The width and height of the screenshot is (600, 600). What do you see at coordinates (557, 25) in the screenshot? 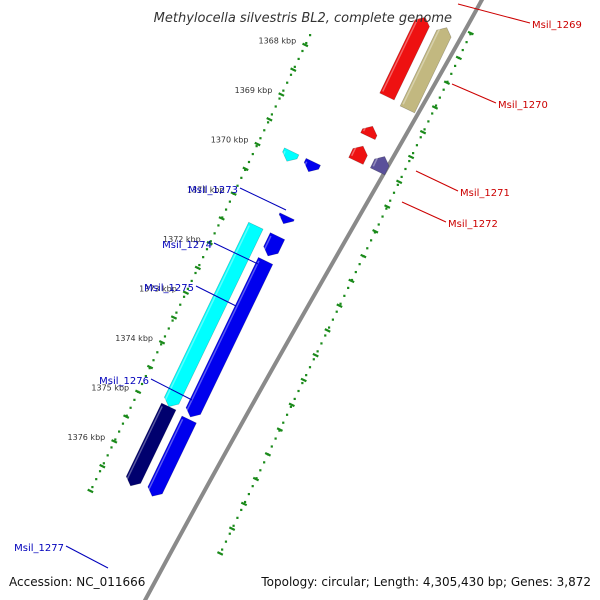
I see `gene-label-msil-1269: Msil_1269` at bounding box center [557, 25].